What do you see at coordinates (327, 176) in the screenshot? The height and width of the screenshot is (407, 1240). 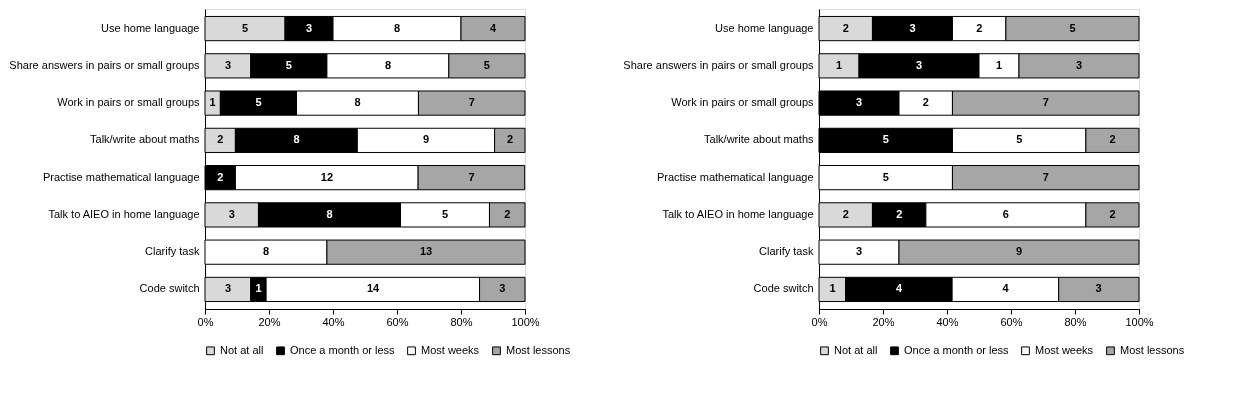 I see `annotation: 12` at bounding box center [327, 176].